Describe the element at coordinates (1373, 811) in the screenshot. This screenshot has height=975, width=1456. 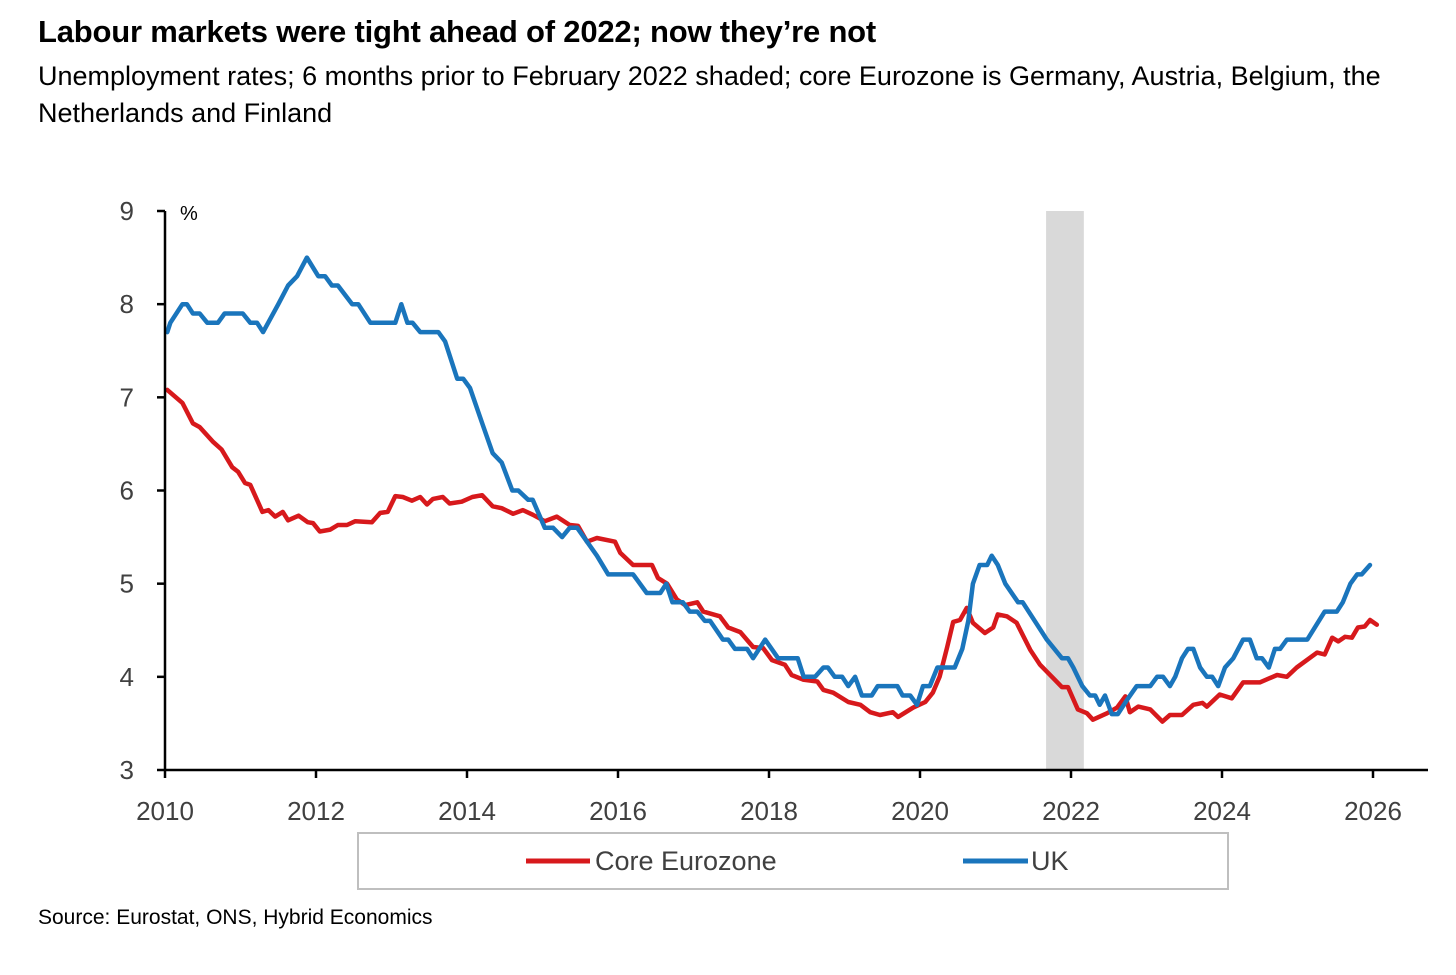
I see `x-tick-label: 2026` at that location.